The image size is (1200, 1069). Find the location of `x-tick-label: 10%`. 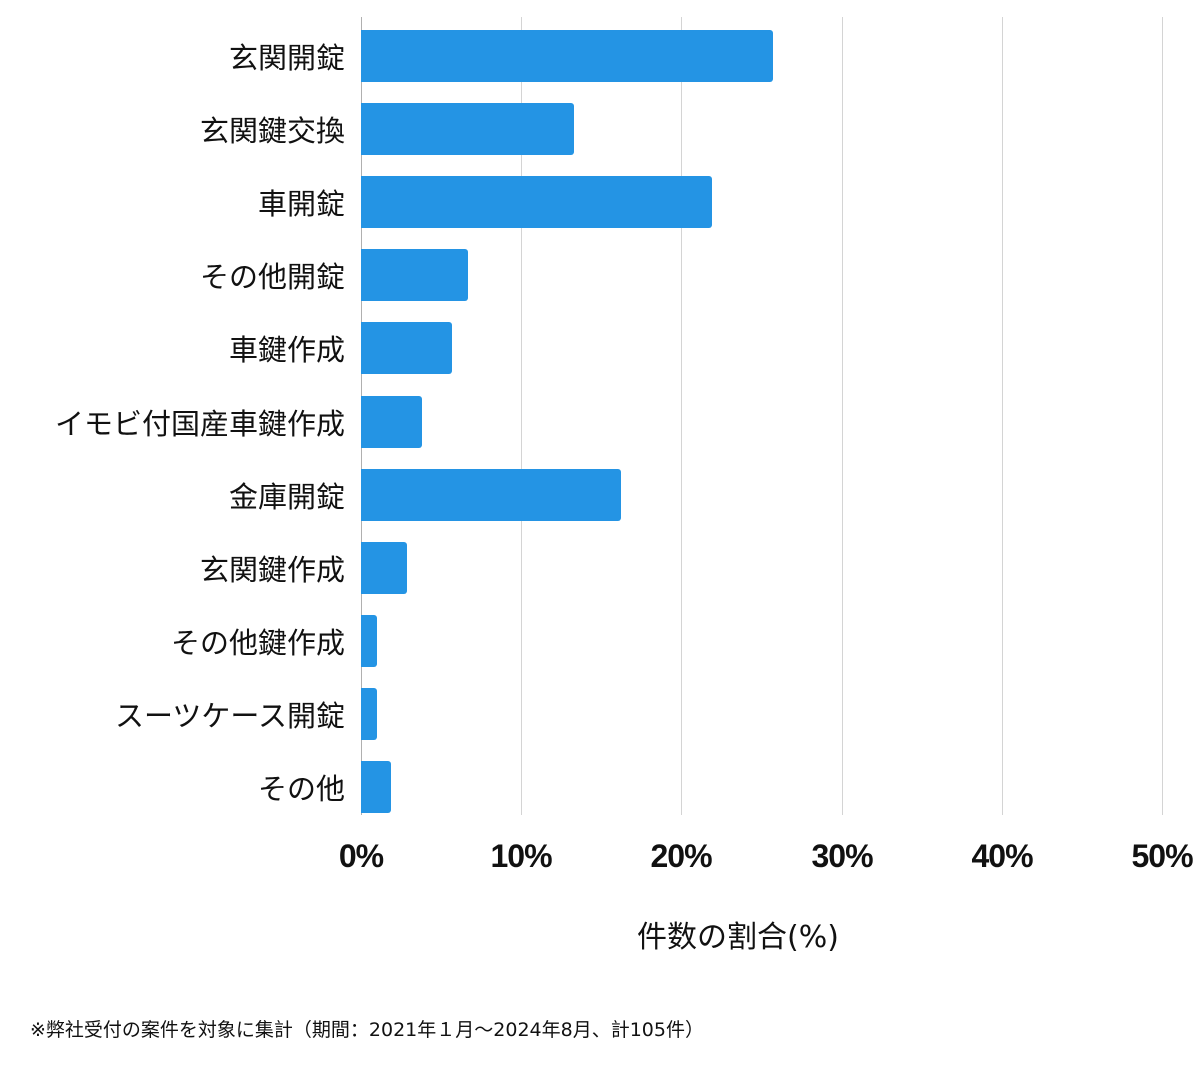

x-tick-label: 10% is located at coordinates (521, 856).